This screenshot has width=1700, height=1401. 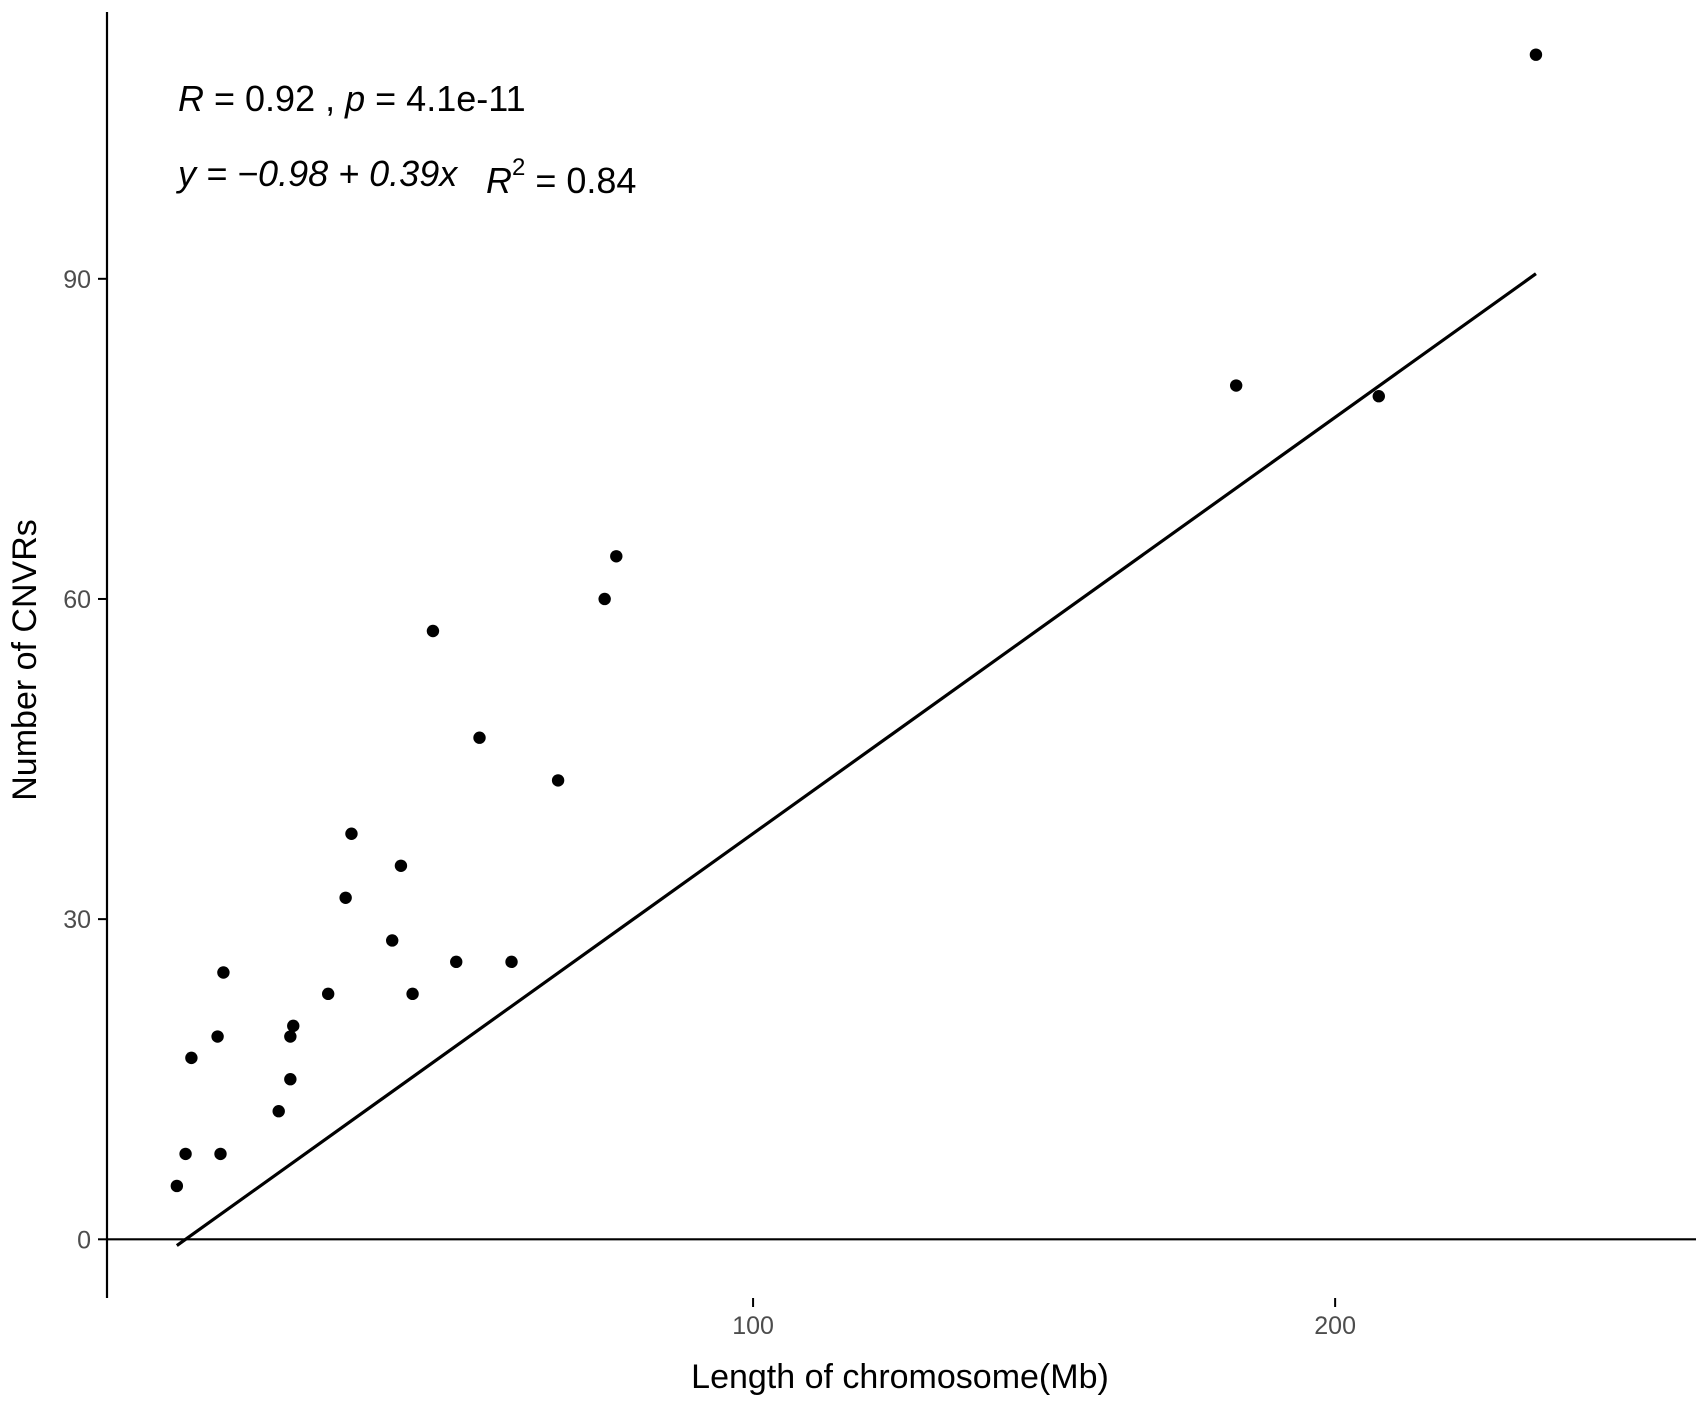 I want to click on r-value: = 0.92 ,, so click(x=274, y=98).